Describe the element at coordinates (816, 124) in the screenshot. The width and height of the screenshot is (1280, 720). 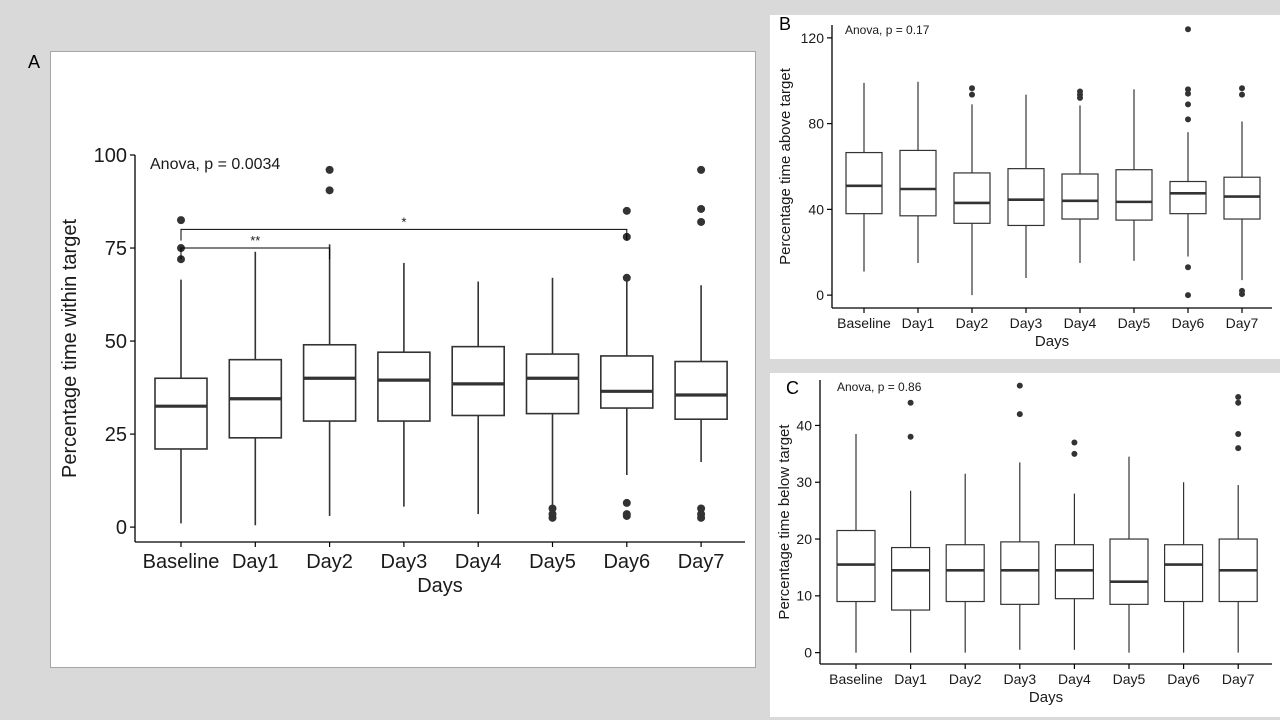
I see `y-tick-label: 80` at that location.